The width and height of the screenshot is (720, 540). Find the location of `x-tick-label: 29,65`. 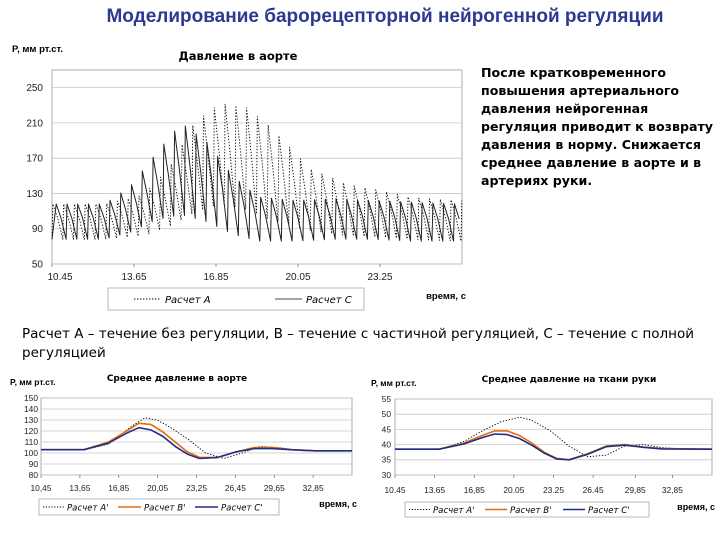

x-tick-label: 29,65 is located at coordinates (274, 488).